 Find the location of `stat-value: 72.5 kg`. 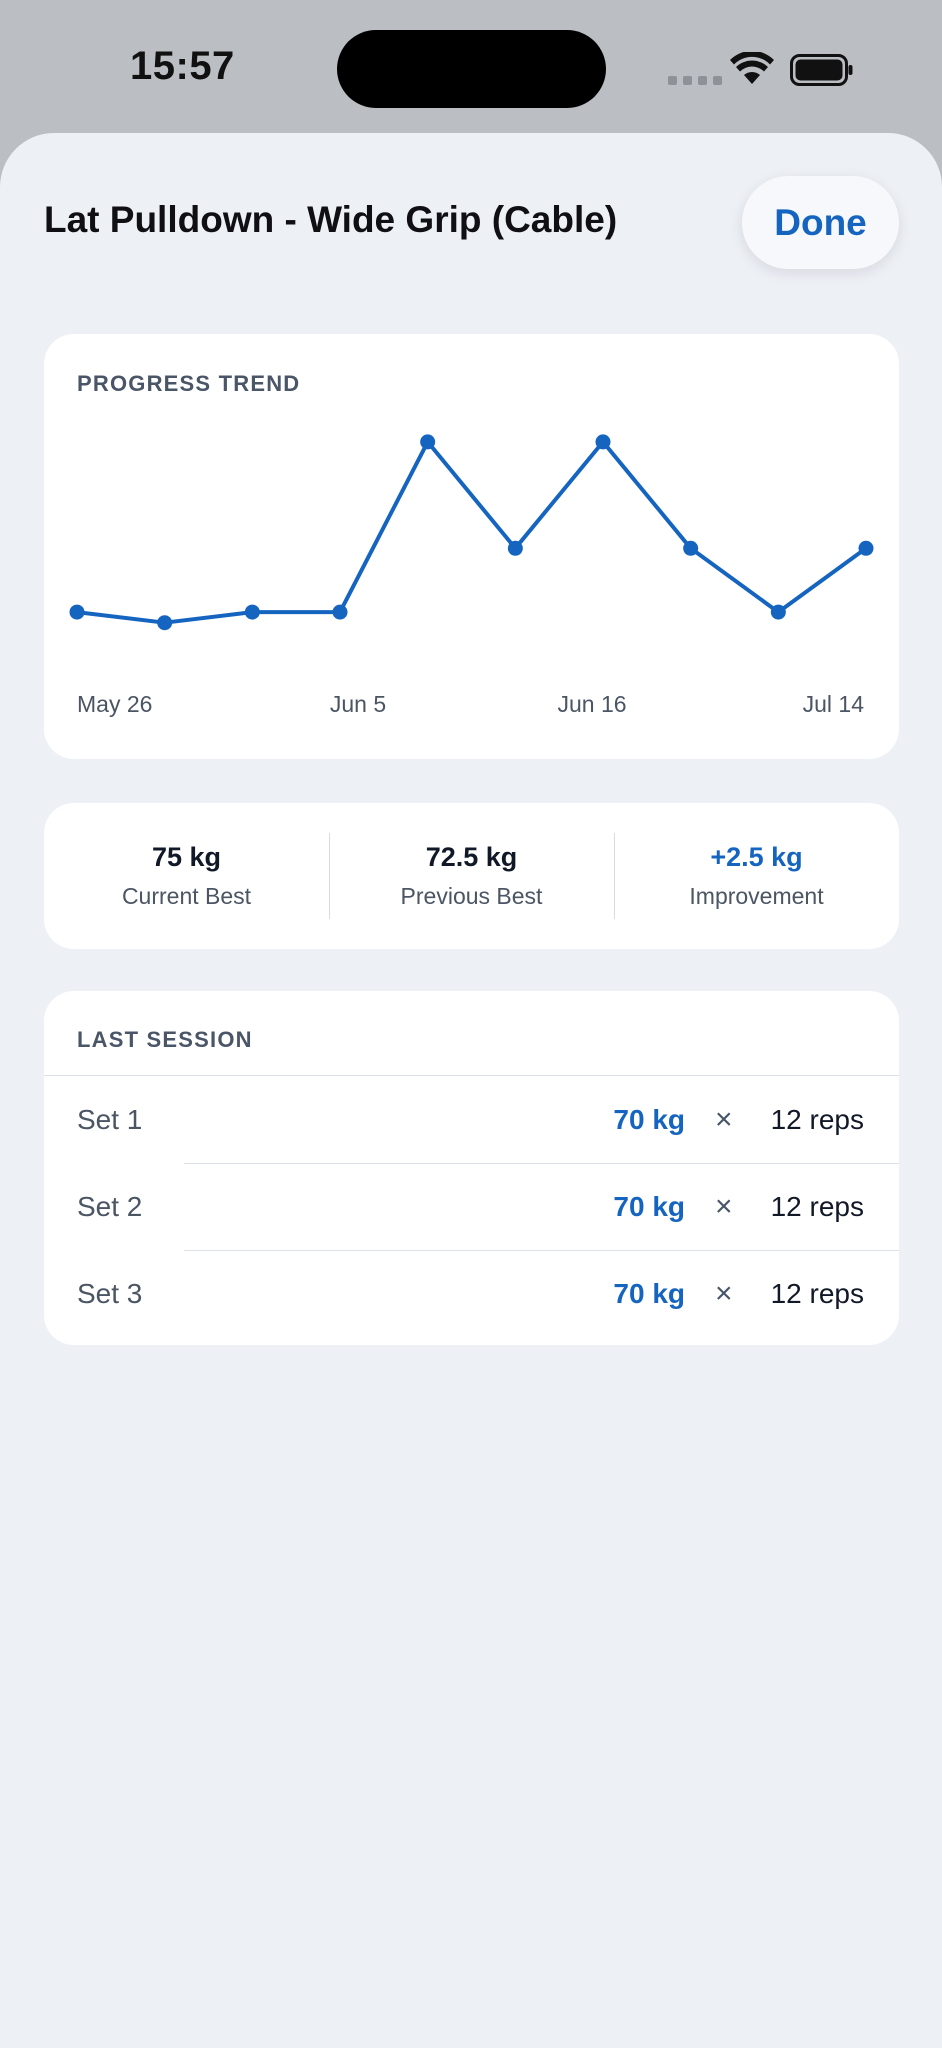

stat-value: 72.5 kg is located at coordinates (471, 857).